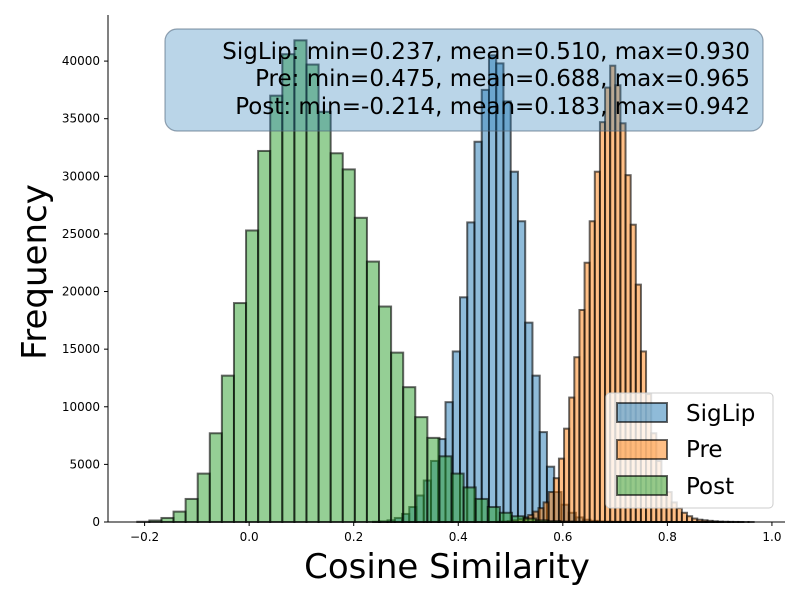 This screenshot has width=800, height=600. I want to click on stats-box-background, so click(464, 80).